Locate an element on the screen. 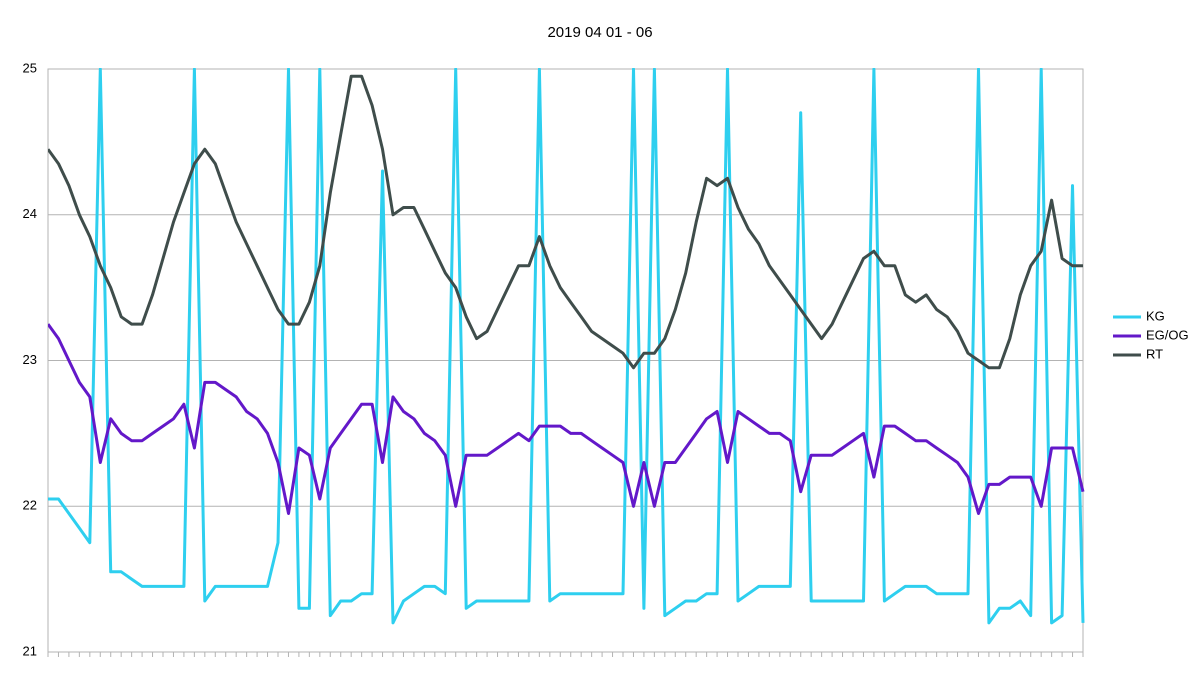 This screenshot has height=673, width=1201. legend-label: EG/OG is located at coordinates (1167, 334).